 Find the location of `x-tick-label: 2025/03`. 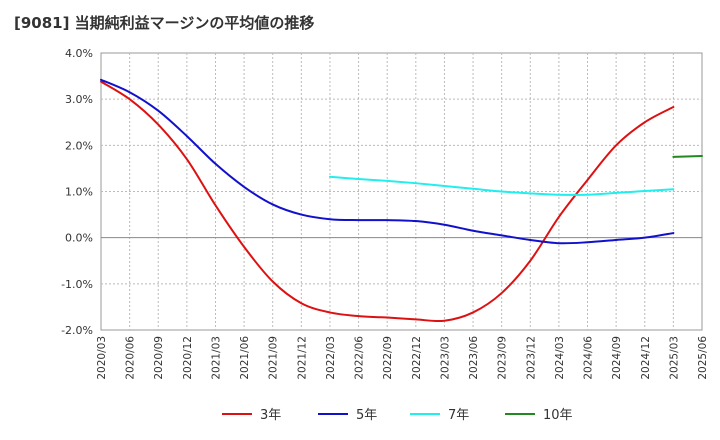

x-tick-label: 2025/03 is located at coordinates (674, 358).